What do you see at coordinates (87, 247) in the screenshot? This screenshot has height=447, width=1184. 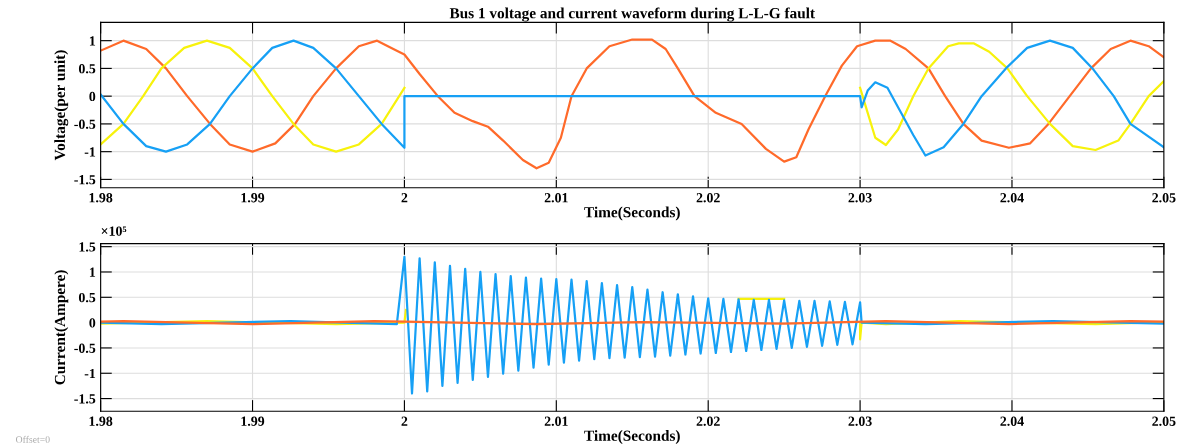 I see `y-tick-label: 1.5` at bounding box center [87, 247].